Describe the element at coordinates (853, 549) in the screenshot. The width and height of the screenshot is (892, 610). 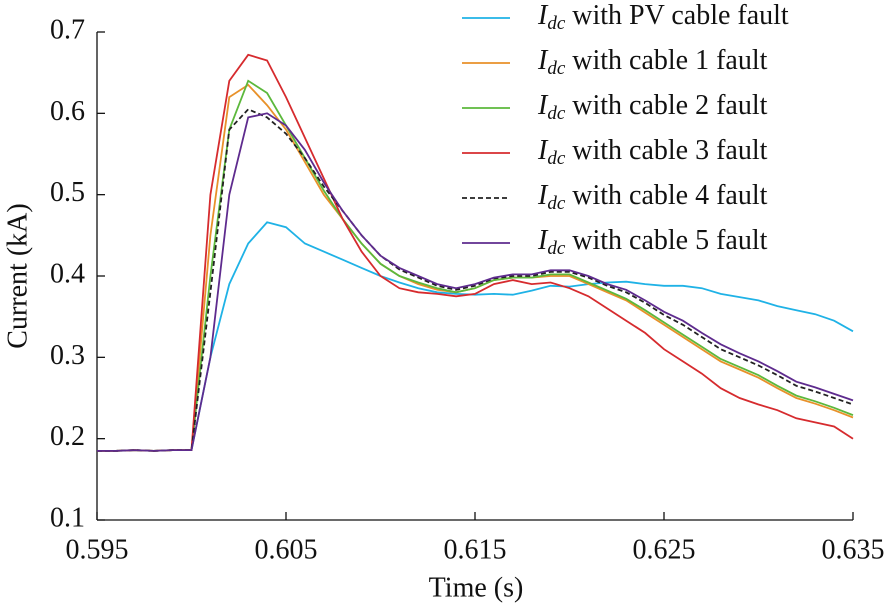
I see `x-tick-label: 0.635` at that location.